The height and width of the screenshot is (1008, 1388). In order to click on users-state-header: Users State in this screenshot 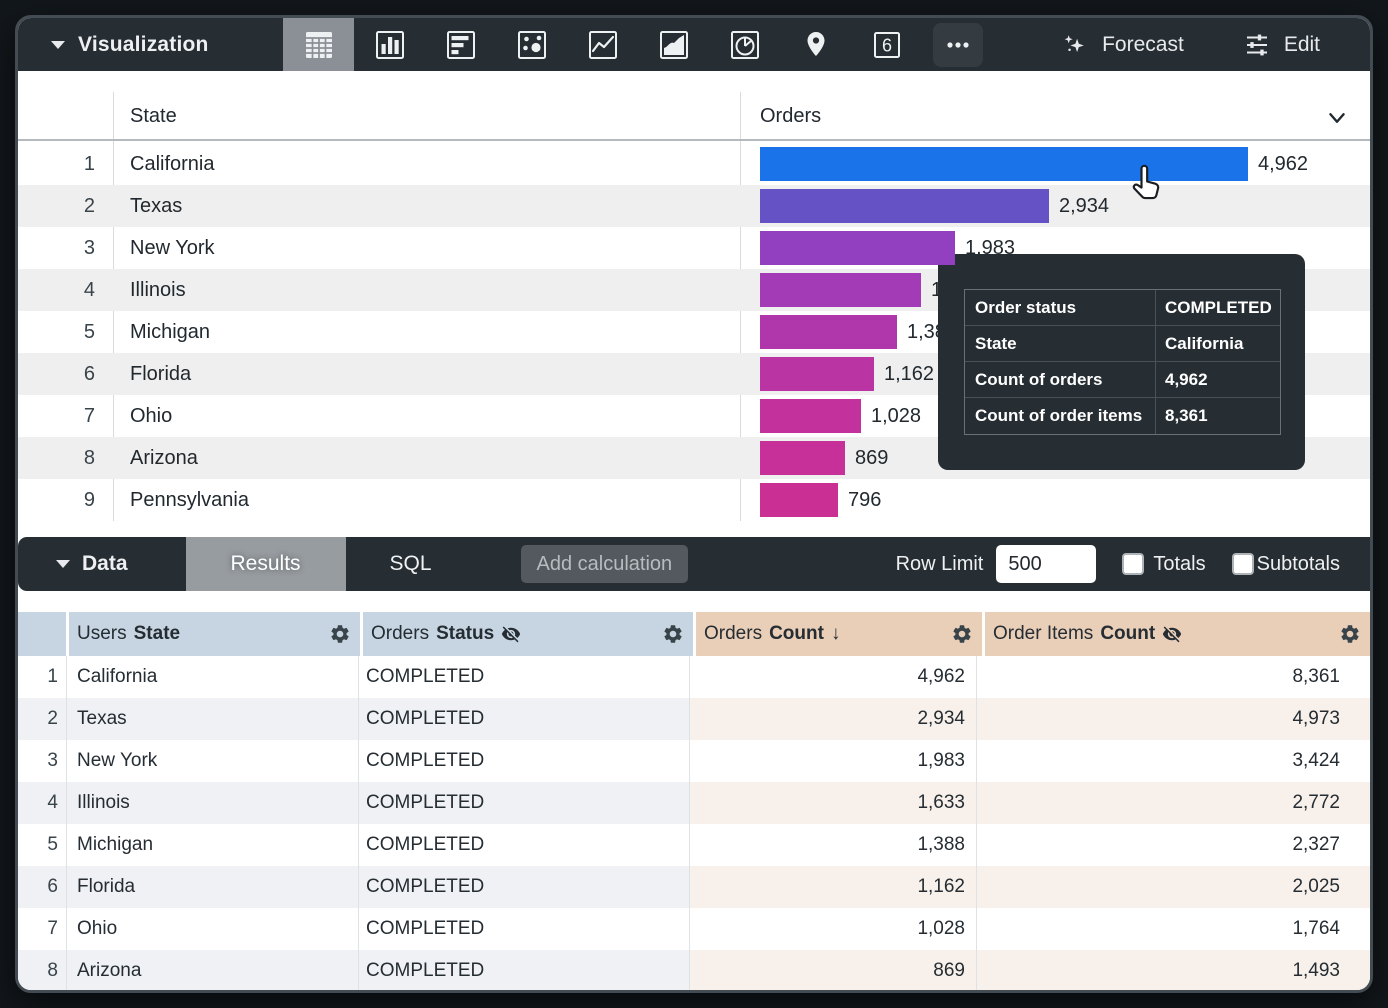, I will do `click(214, 634)`.